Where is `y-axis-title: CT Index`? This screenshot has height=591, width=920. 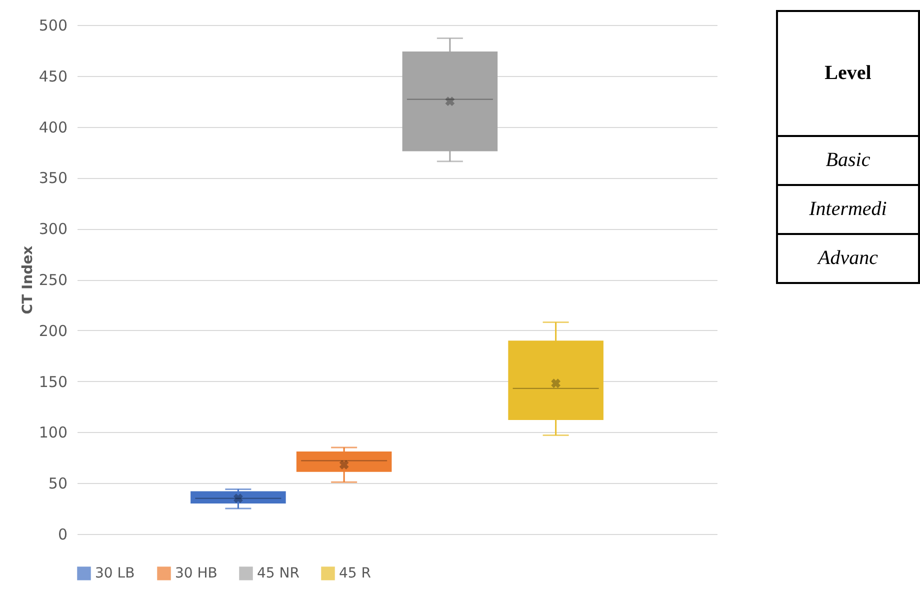 y-axis-title: CT Index is located at coordinates (28, 280).